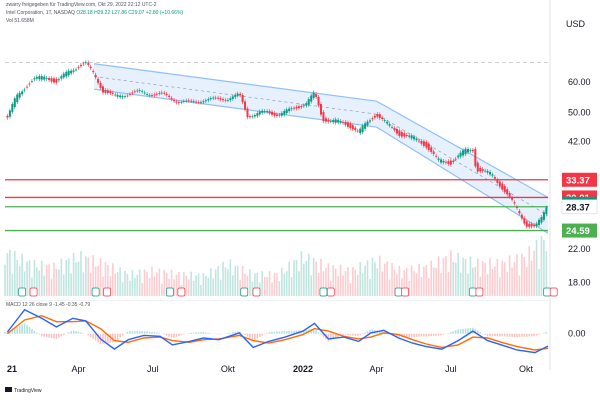 The width and height of the screenshot is (600, 400). I want to click on channel-upper-line, so click(235, 82).